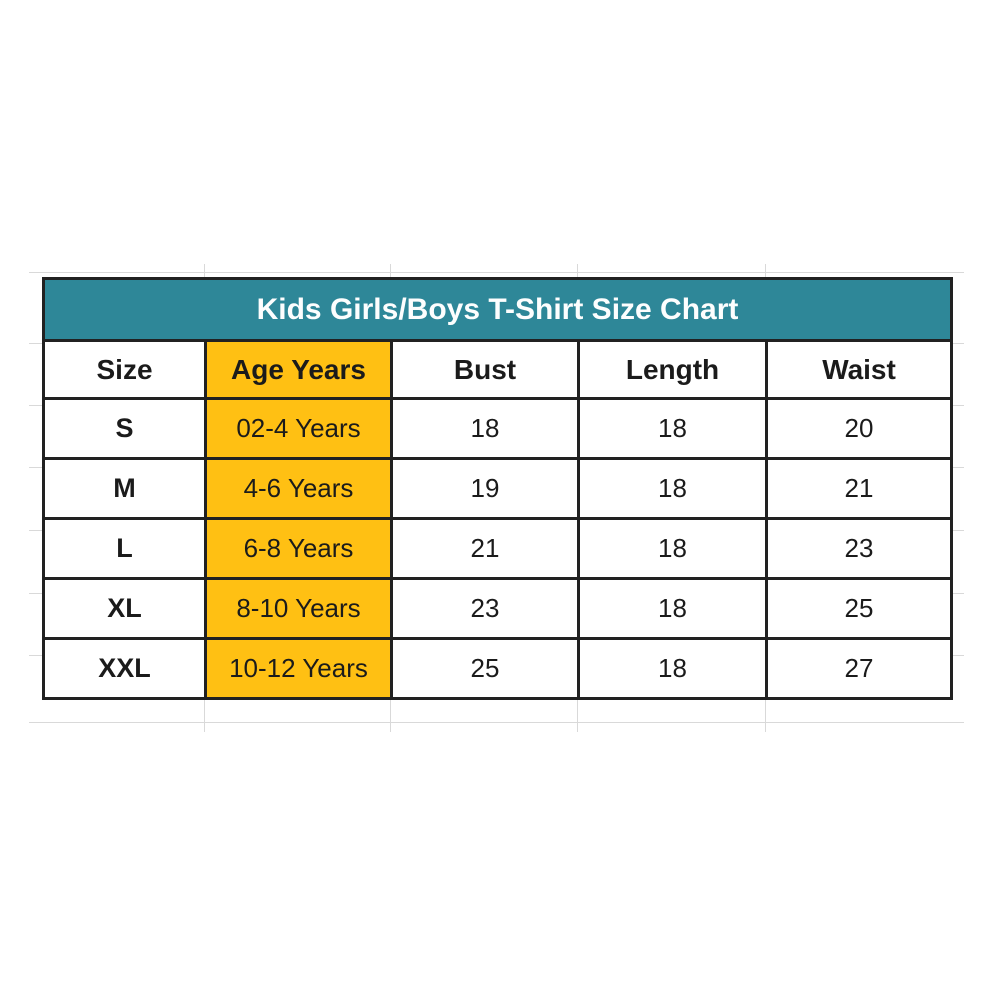 This screenshot has height=1000, width=1000. I want to click on size-cell: S, so click(124, 428).